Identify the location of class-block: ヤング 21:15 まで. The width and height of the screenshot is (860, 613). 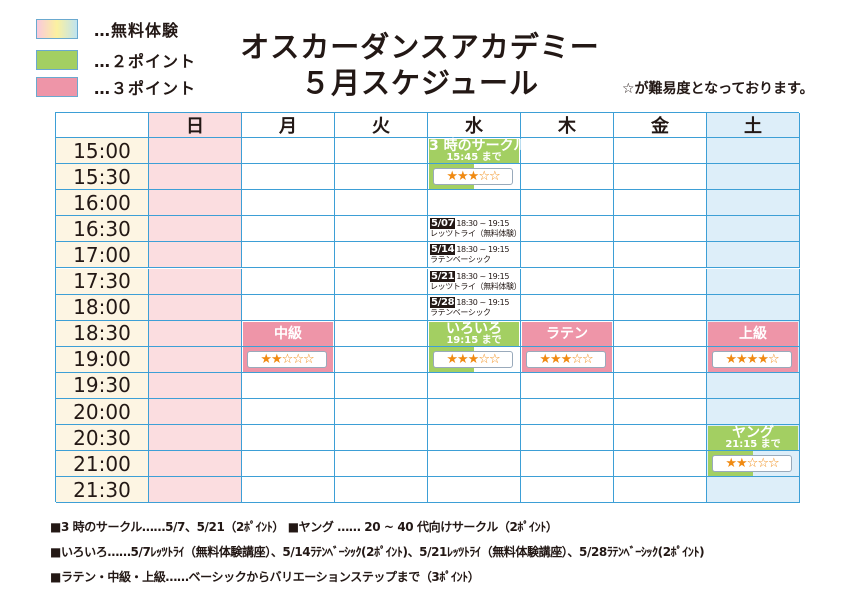
(753, 438).